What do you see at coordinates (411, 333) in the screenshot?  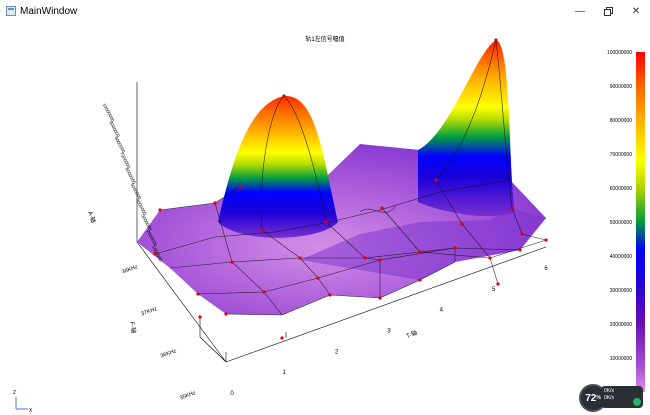 I see `x-axis-label: T-轴` at bounding box center [411, 333].